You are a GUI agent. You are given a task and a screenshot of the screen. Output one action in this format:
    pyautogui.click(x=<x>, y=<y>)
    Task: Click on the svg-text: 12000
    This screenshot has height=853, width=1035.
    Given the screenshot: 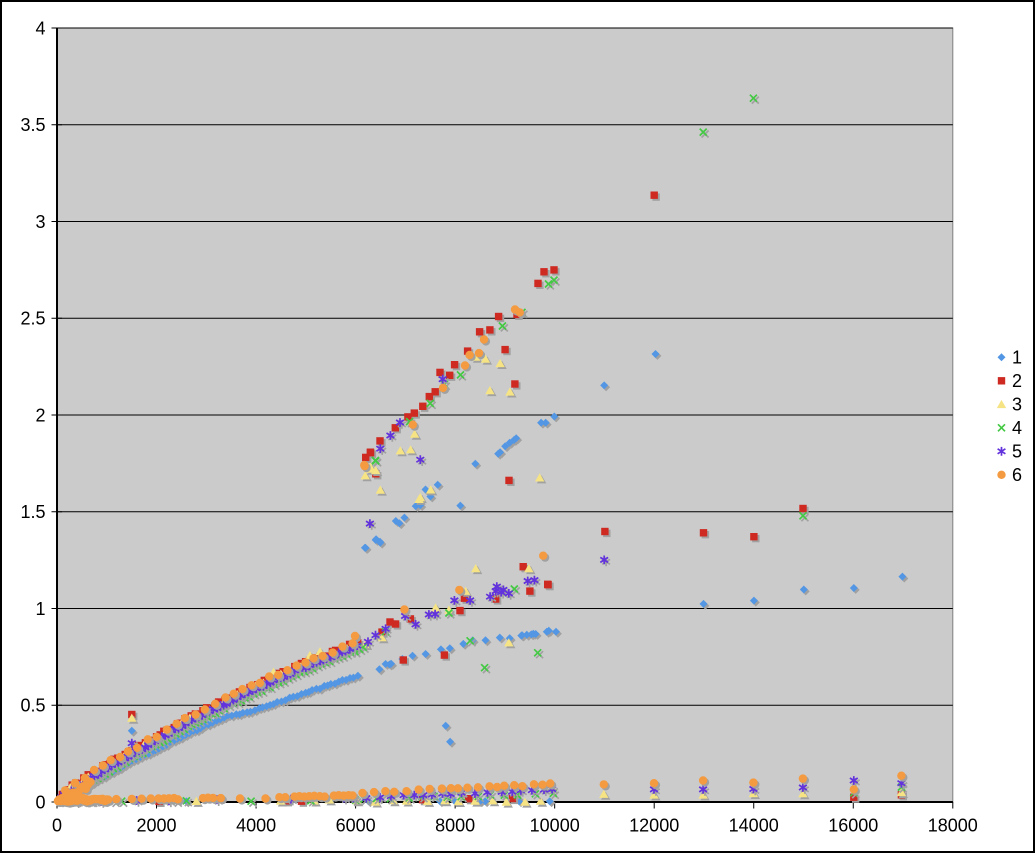 What is the action you would take?
    pyautogui.click(x=654, y=826)
    